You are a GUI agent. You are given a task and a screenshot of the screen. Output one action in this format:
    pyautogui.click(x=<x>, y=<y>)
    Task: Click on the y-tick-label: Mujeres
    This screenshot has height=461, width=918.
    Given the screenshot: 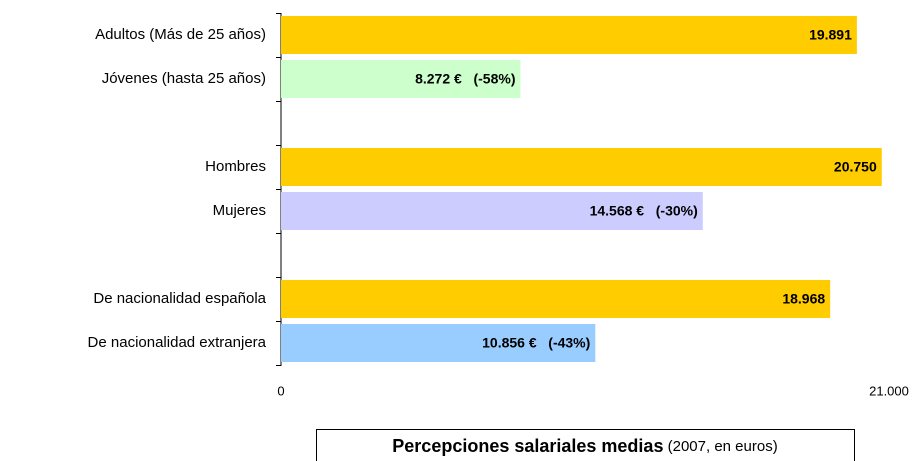 What is the action you would take?
    pyautogui.click(x=239, y=210)
    